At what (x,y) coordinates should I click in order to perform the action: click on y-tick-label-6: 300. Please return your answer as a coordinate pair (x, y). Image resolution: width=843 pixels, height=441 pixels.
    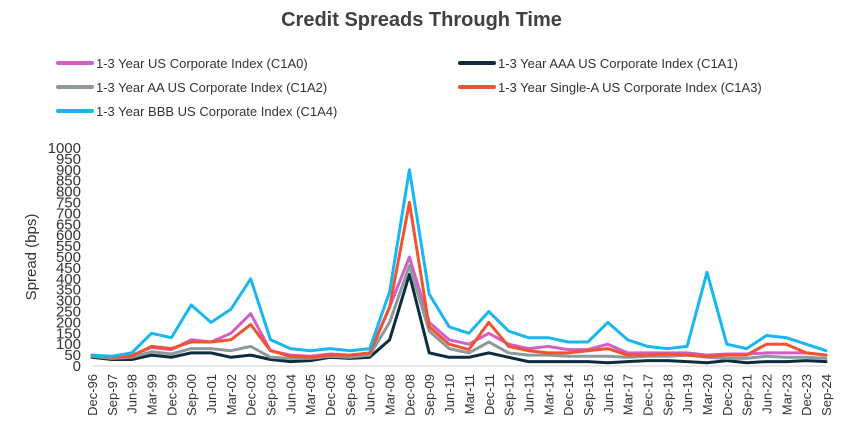
    Looking at the image, I should click on (68, 301).